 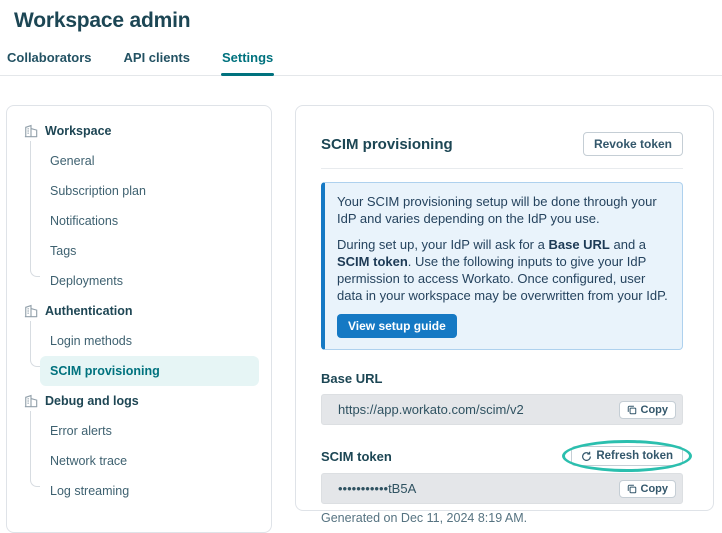 I want to click on sidebar-section-label: Debug and logs, so click(x=92, y=401).